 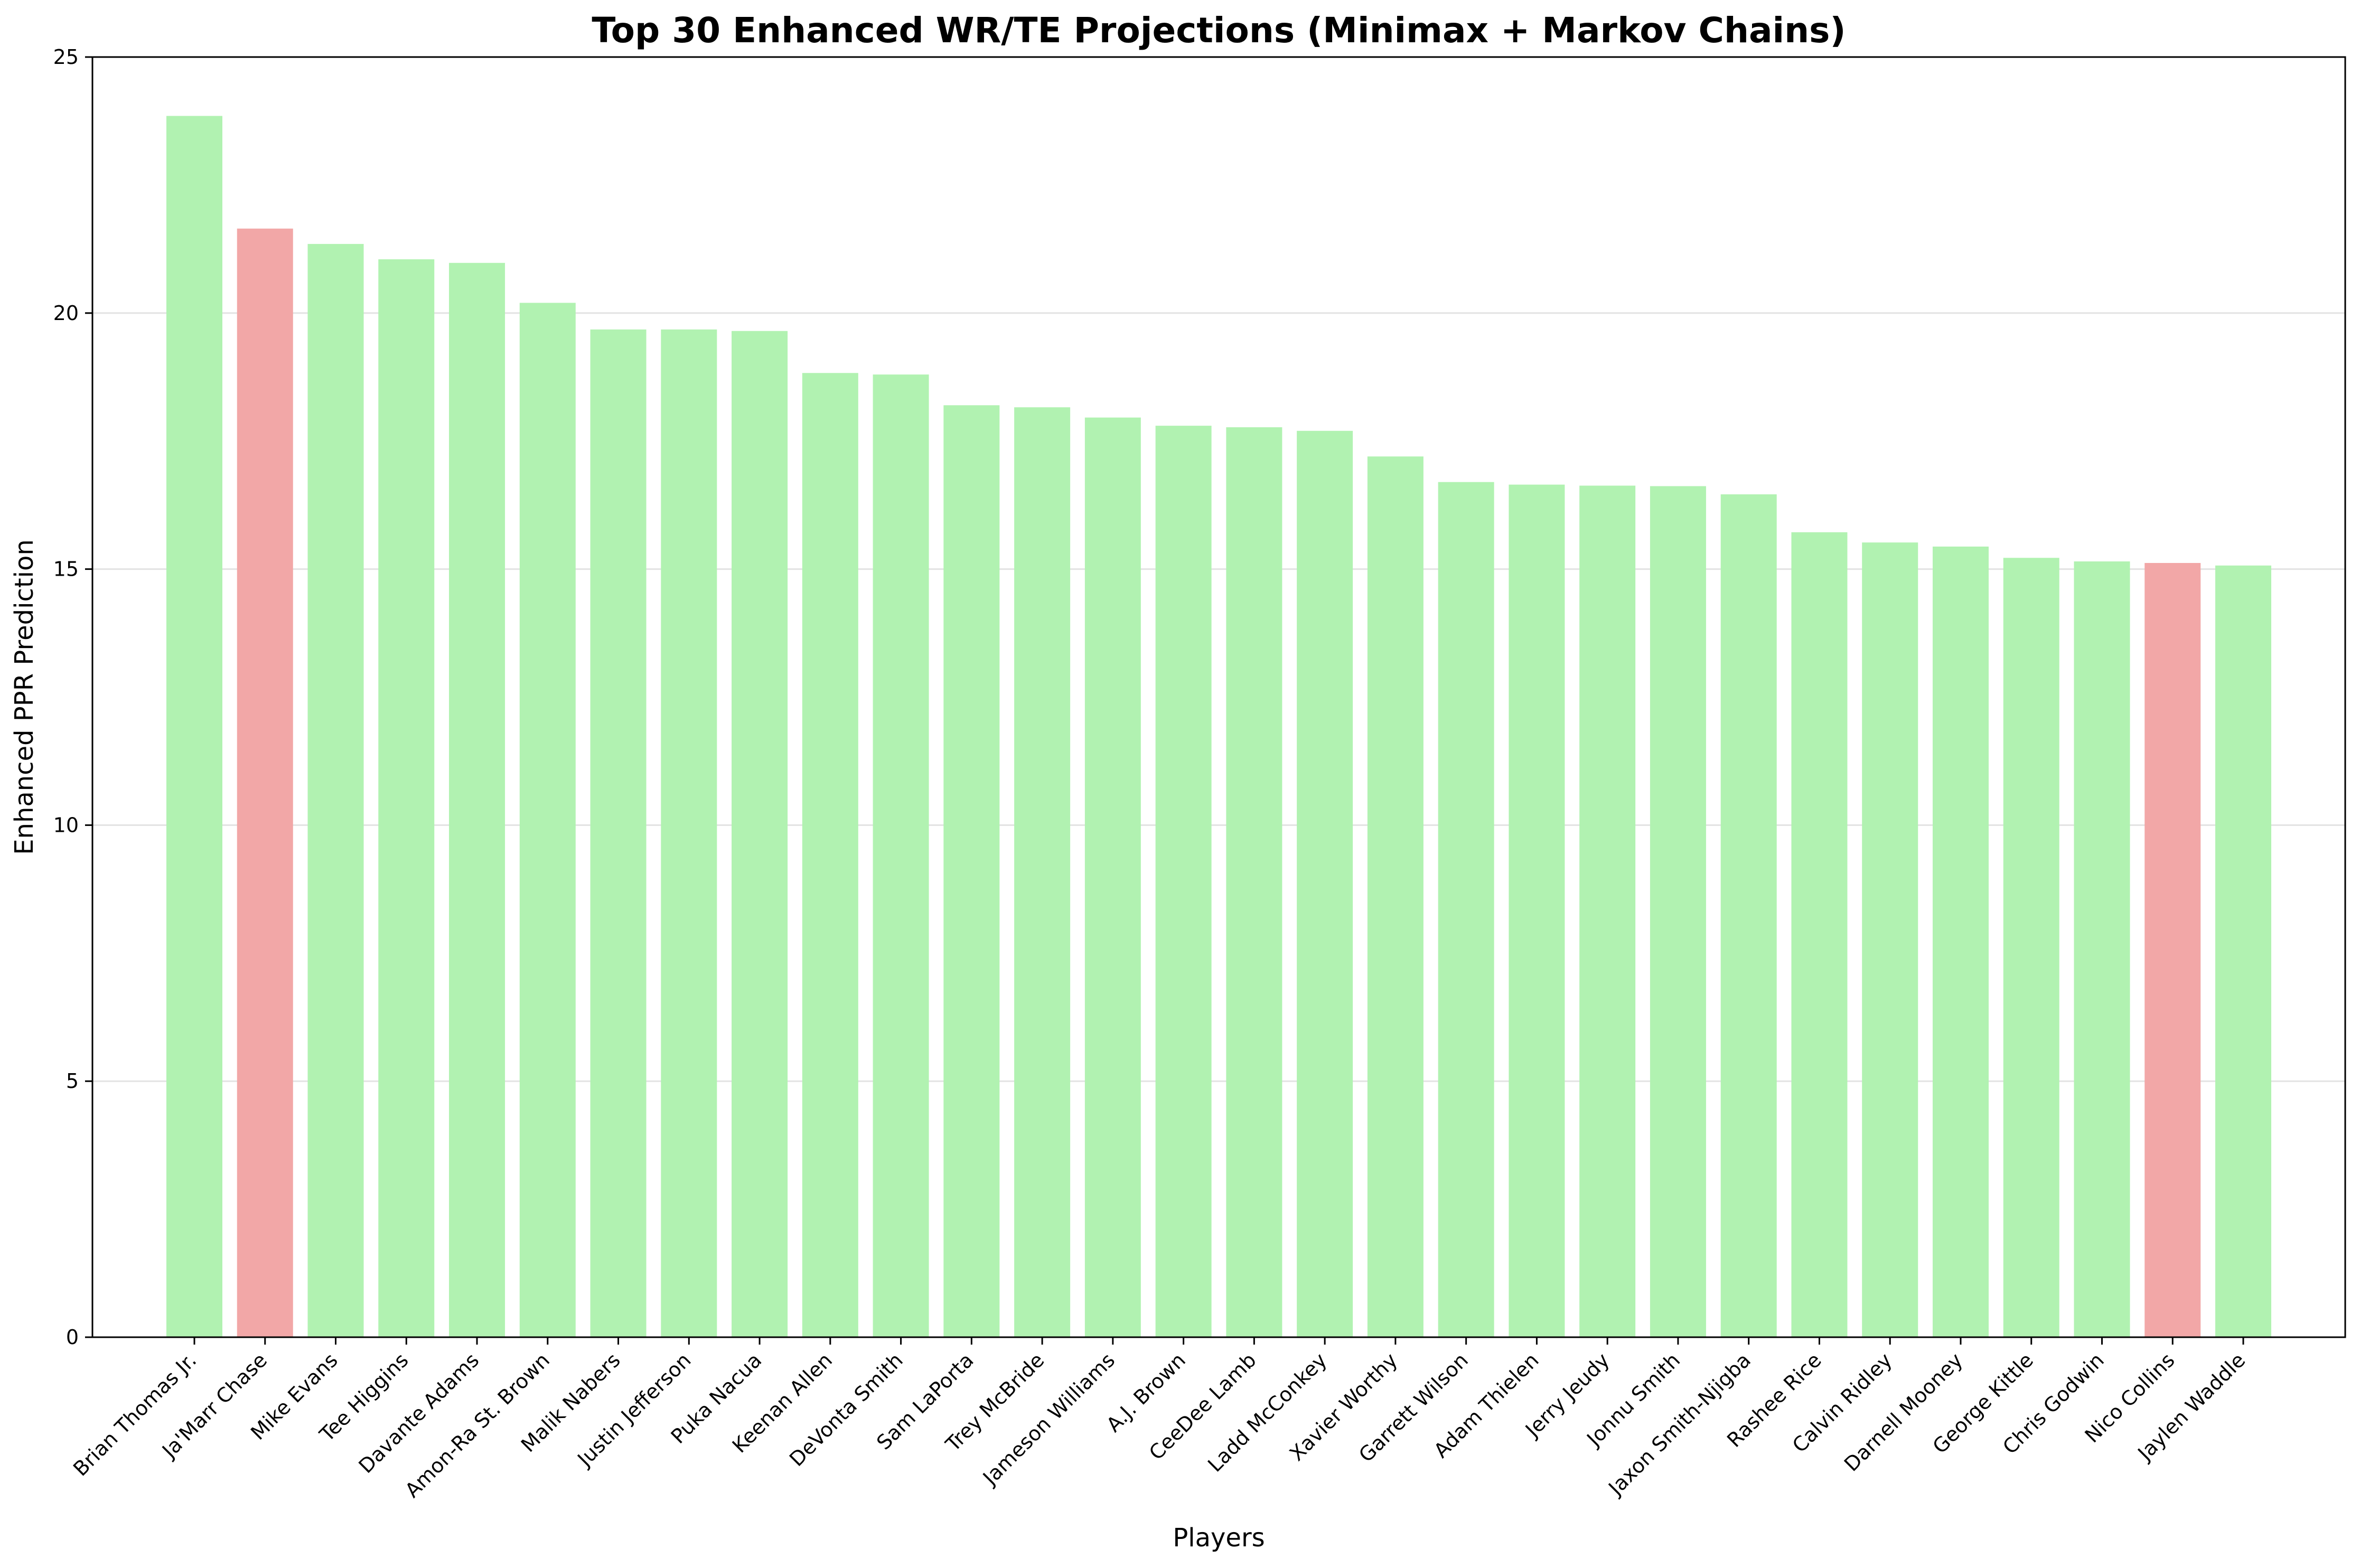 What do you see at coordinates (1904, 1412) in the screenshot?
I see `x-tick-label: Darnell Mooney` at bounding box center [1904, 1412].